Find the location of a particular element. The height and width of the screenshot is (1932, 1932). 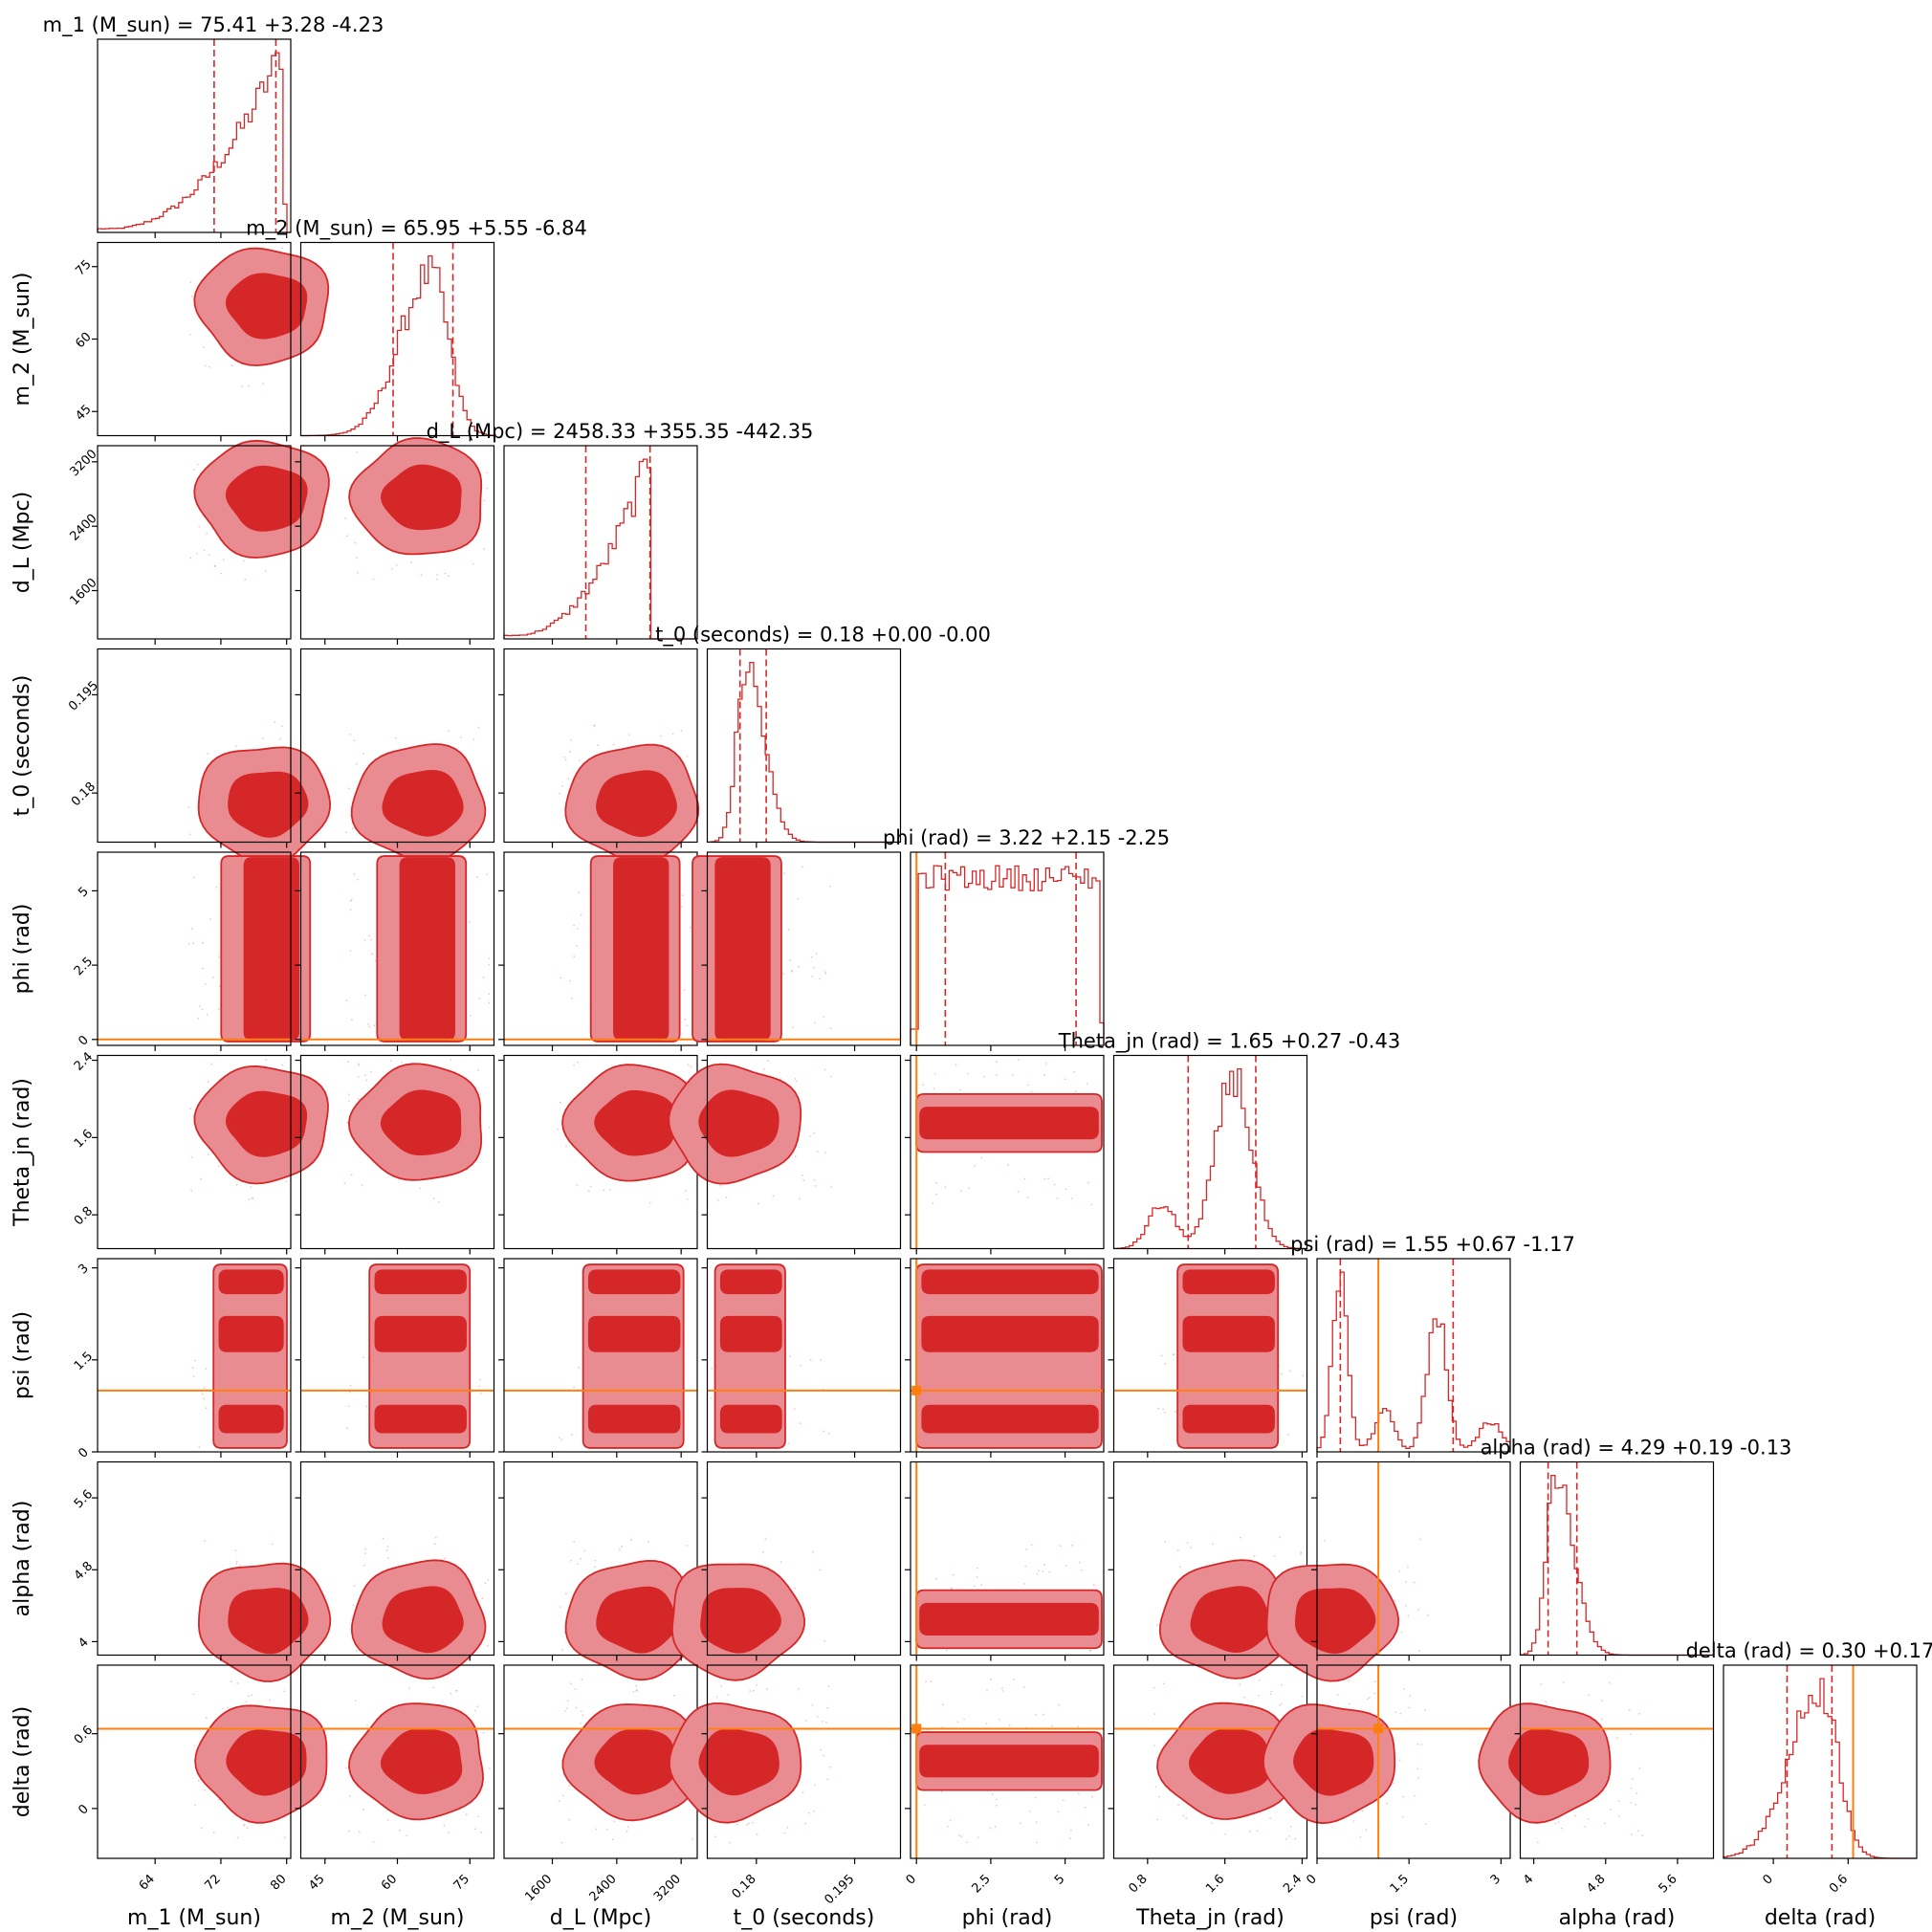

panel-phi-vs-alpha is located at coordinates (1005, 1560).